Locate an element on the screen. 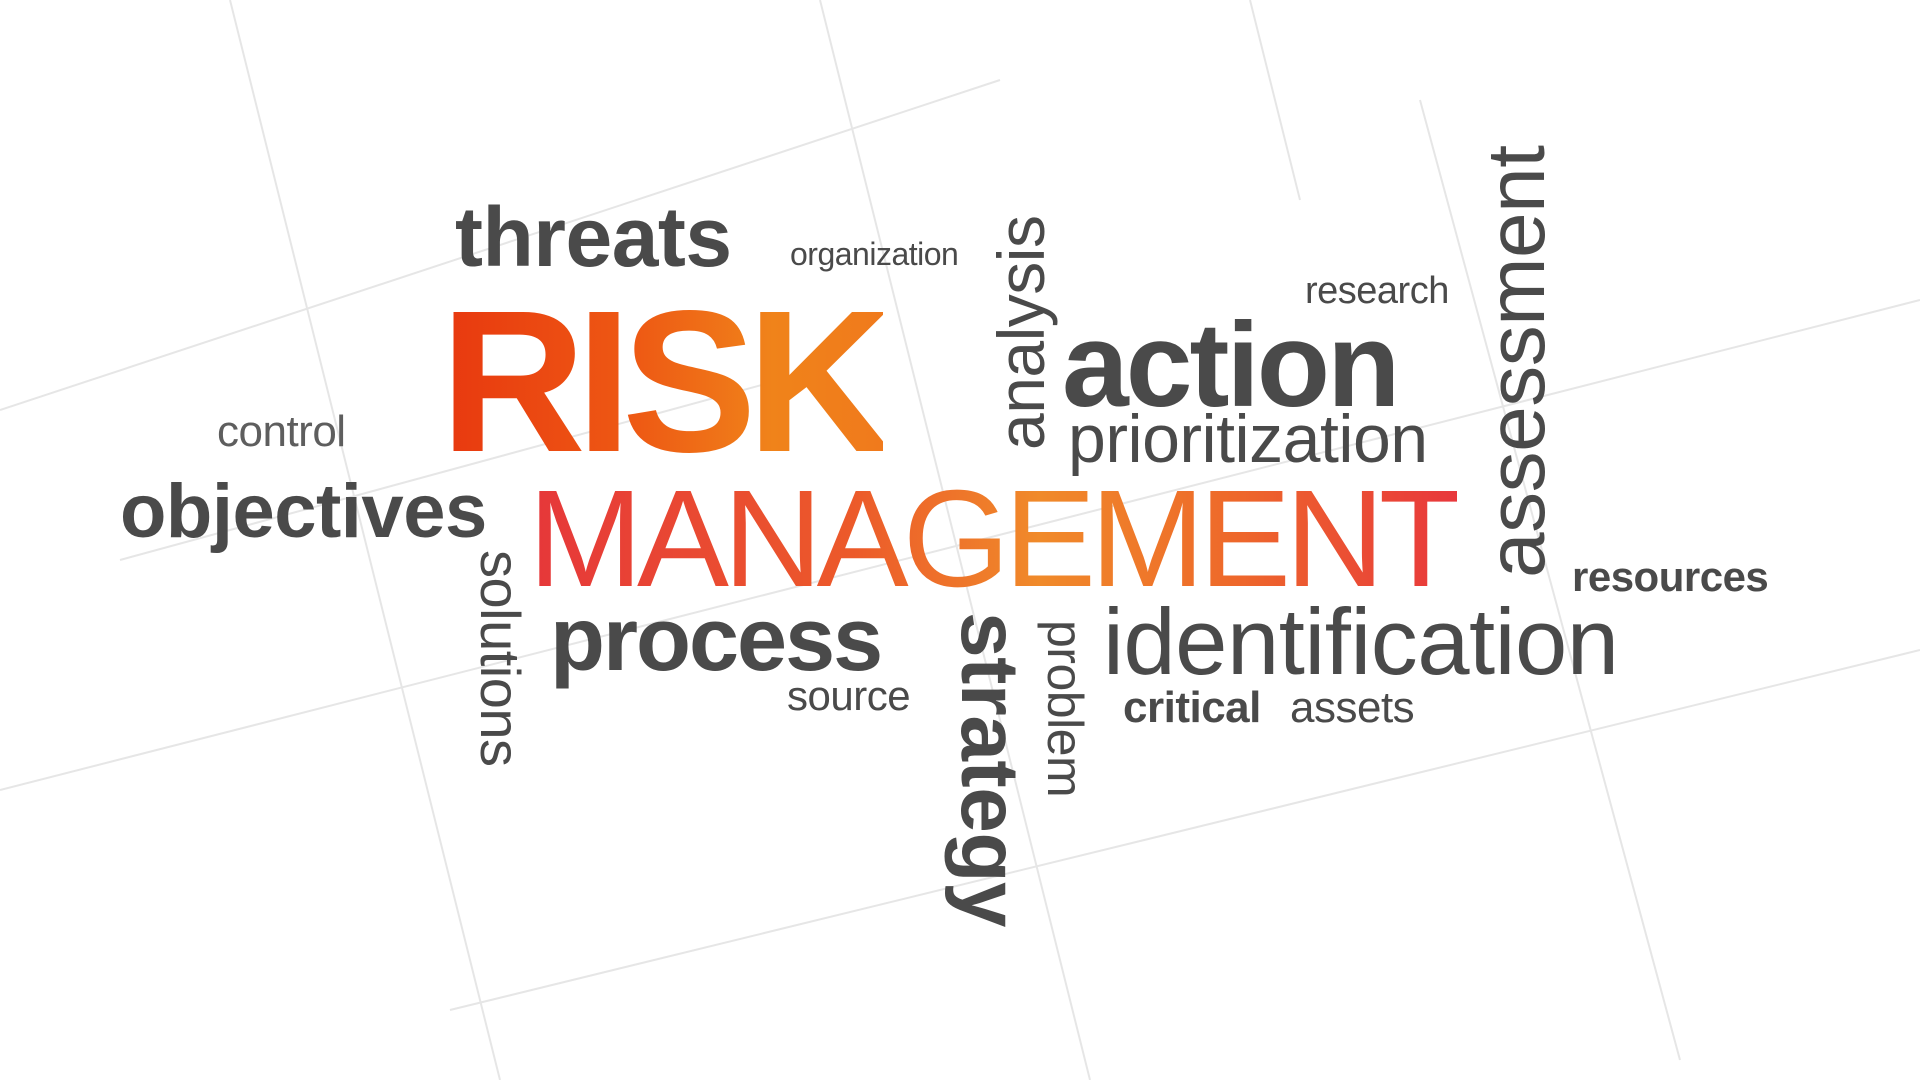 This screenshot has height=1080, width=1920. word-prioritization: prioritization is located at coordinates (1248, 439).